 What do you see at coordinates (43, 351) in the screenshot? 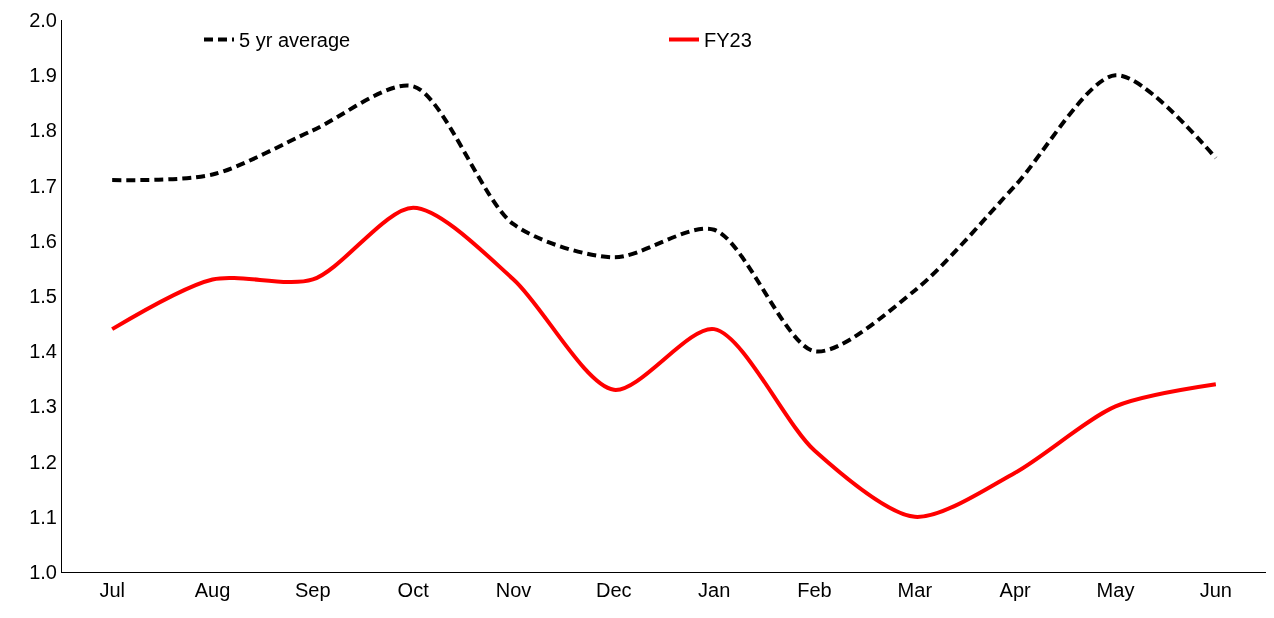
I see `y-tick-label: 1.4` at bounding box center [43, 351].